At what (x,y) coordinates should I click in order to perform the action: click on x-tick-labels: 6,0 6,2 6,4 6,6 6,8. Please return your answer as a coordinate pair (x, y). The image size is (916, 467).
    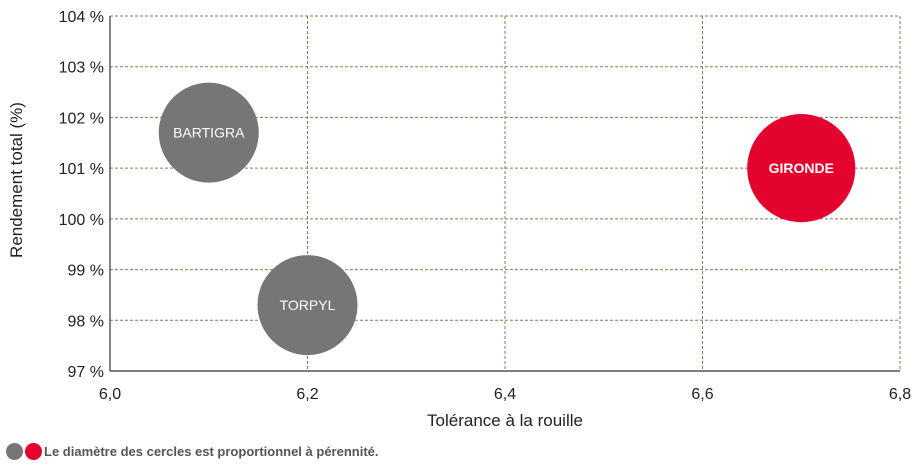
    Looking at the image, I should click on (505, 394).